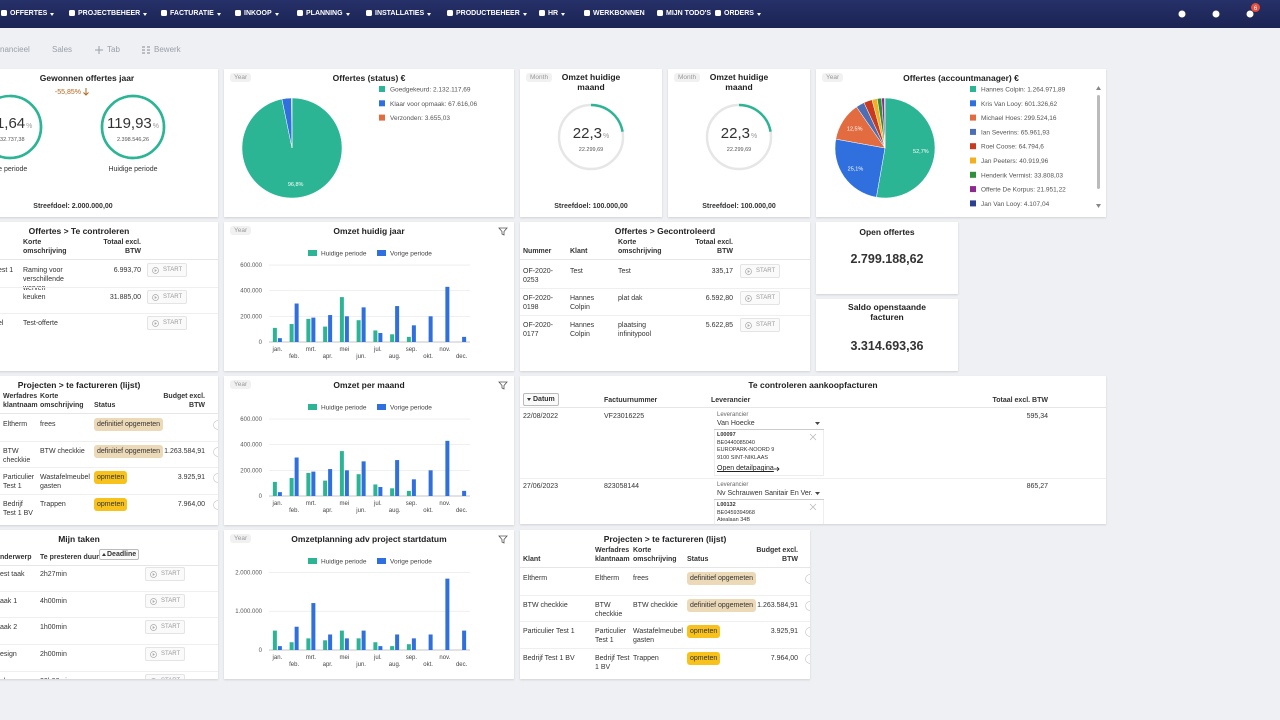 This screenshot has width=1280, height=720. What do you see at coordinates (887, 232) in the screenshot?
I see `card-title: Open offertes` at bounding box center [887, 232].